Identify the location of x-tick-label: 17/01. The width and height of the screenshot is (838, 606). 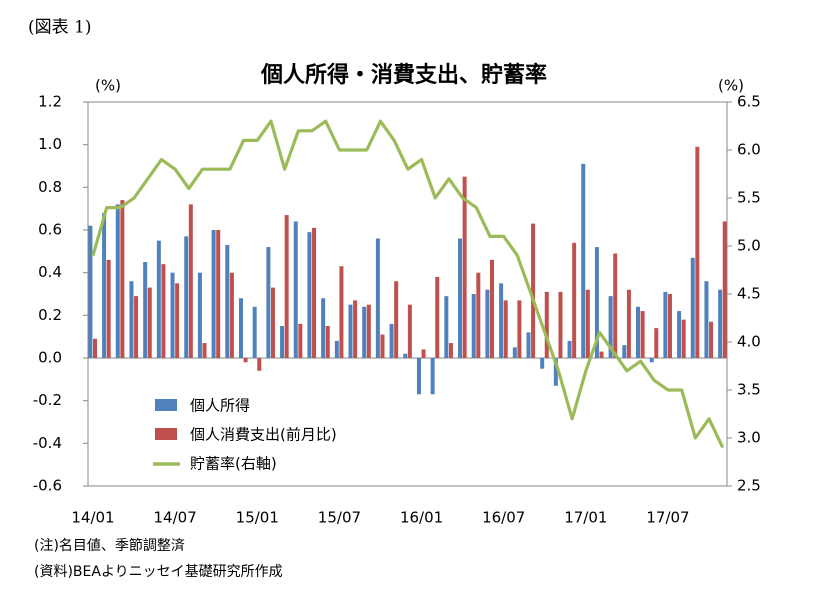
(585, 518).